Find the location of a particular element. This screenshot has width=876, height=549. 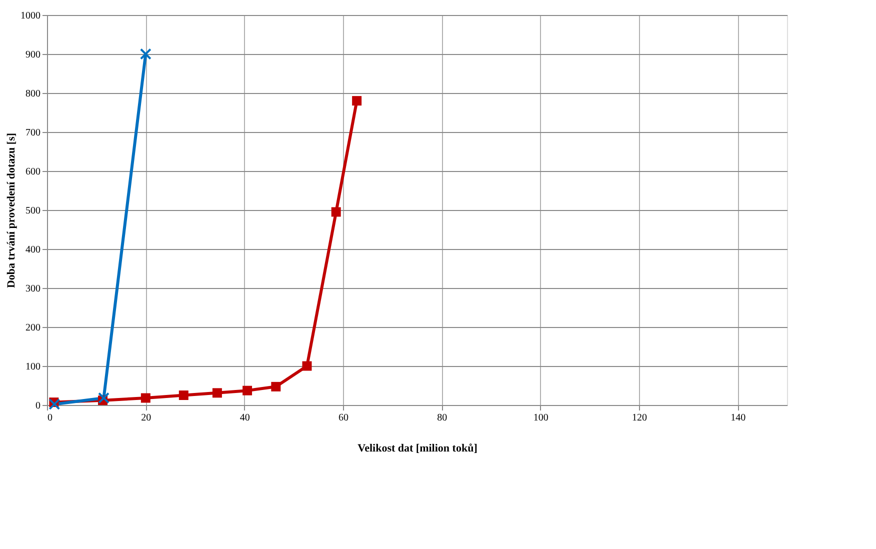

y-tick-label: 400 is located at coordinates (33, 250).